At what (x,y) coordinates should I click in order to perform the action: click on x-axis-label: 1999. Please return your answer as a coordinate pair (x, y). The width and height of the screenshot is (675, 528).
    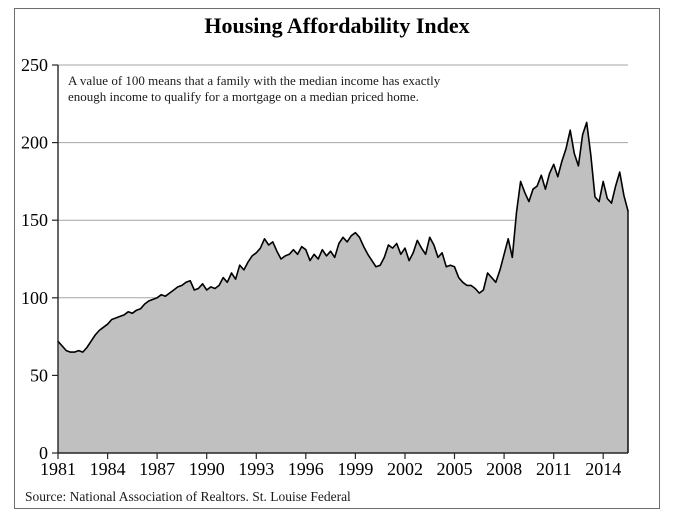
    Looking at the image, I should click on (355, 469).